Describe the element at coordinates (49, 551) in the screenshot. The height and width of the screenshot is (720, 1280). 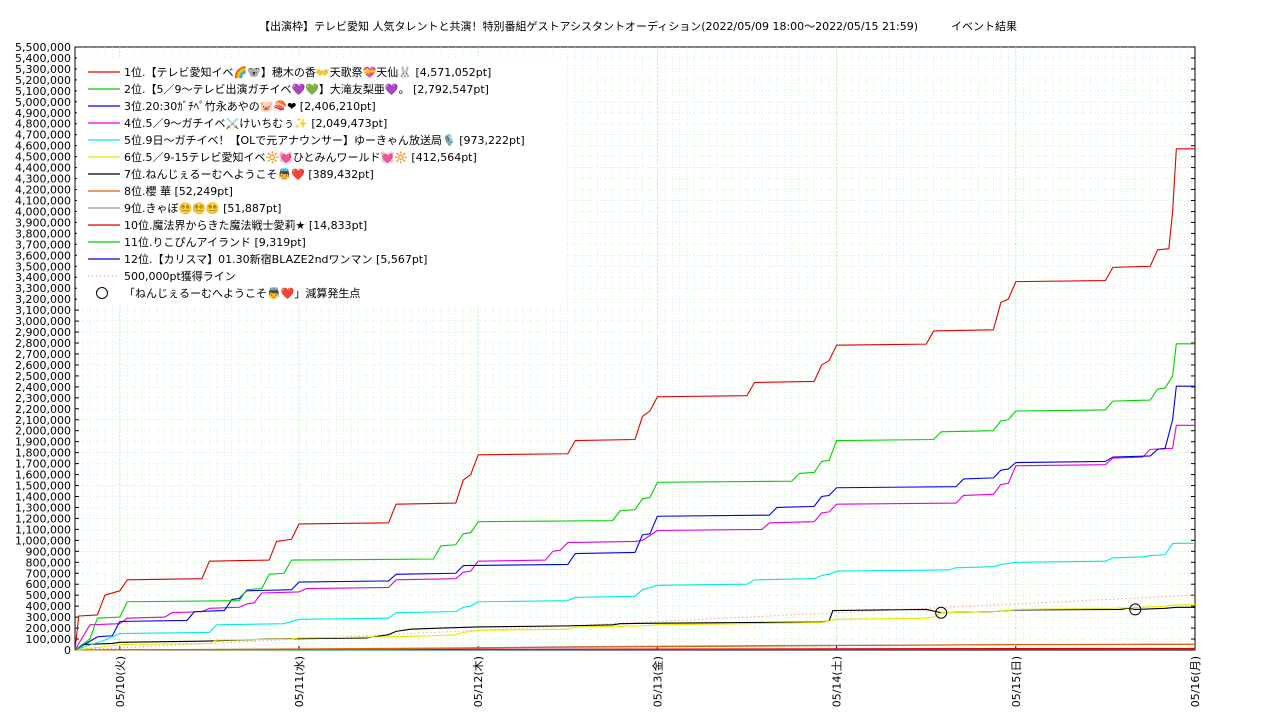
I see `y-tick-label: 900,000` at that location.